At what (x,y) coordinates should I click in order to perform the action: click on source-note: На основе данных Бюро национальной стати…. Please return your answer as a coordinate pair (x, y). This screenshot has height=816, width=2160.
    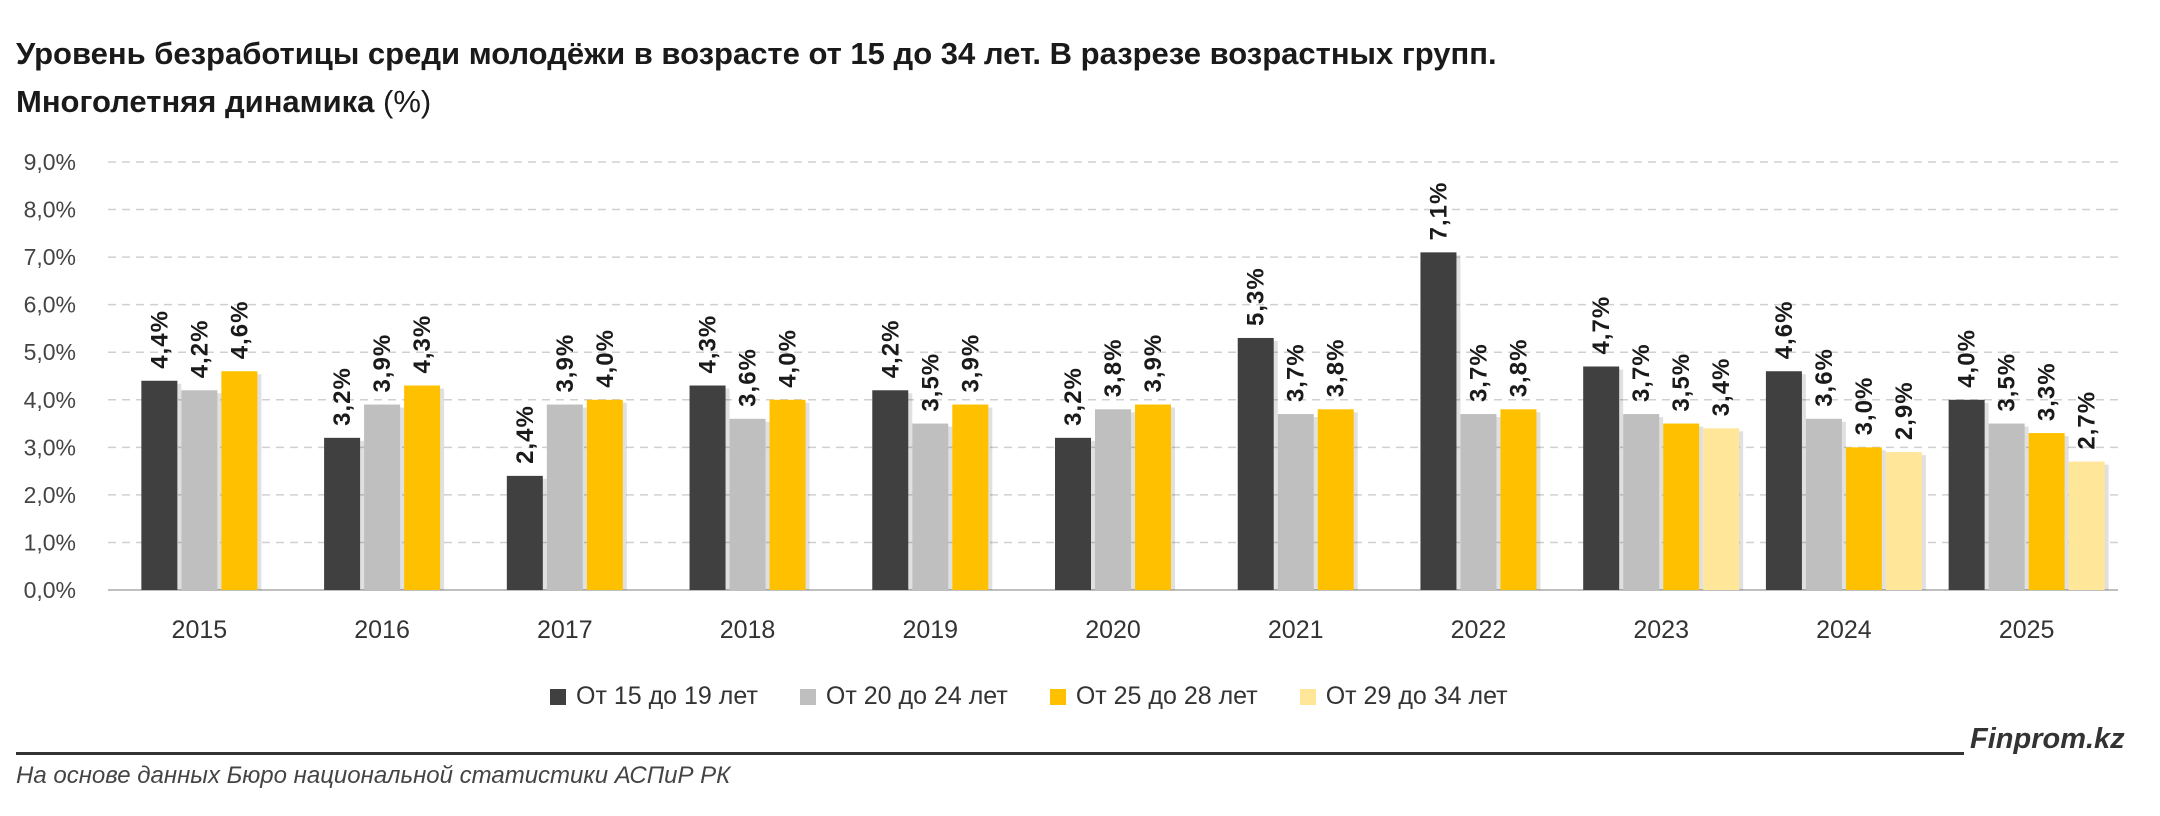
    Looking at the image, I should click on (373, 775).